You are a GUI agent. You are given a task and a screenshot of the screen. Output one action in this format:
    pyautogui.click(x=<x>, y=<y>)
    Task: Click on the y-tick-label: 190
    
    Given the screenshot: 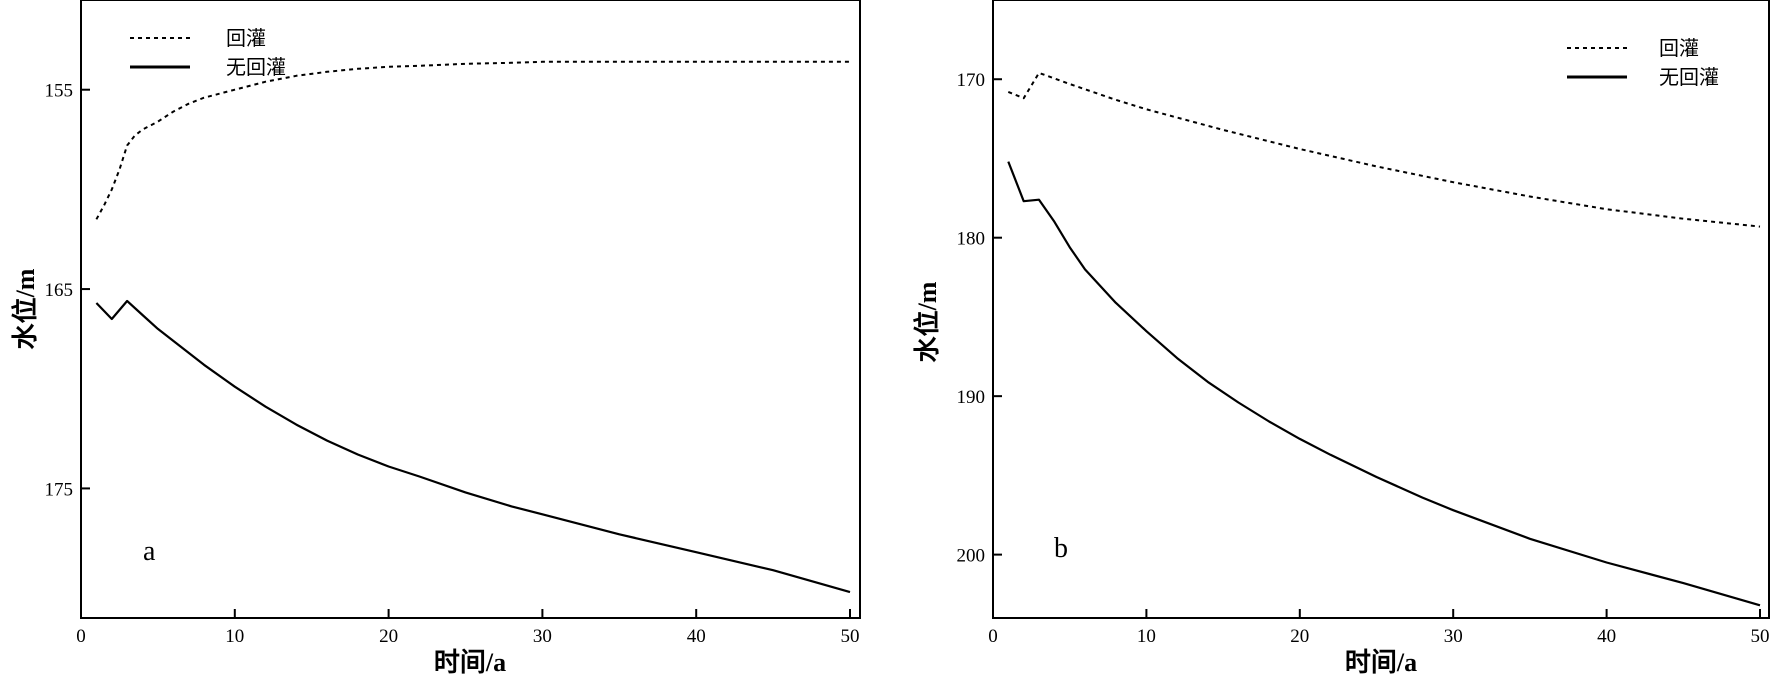 What is the action you would take?
    pyautogui.click(x=971, y=397)
    